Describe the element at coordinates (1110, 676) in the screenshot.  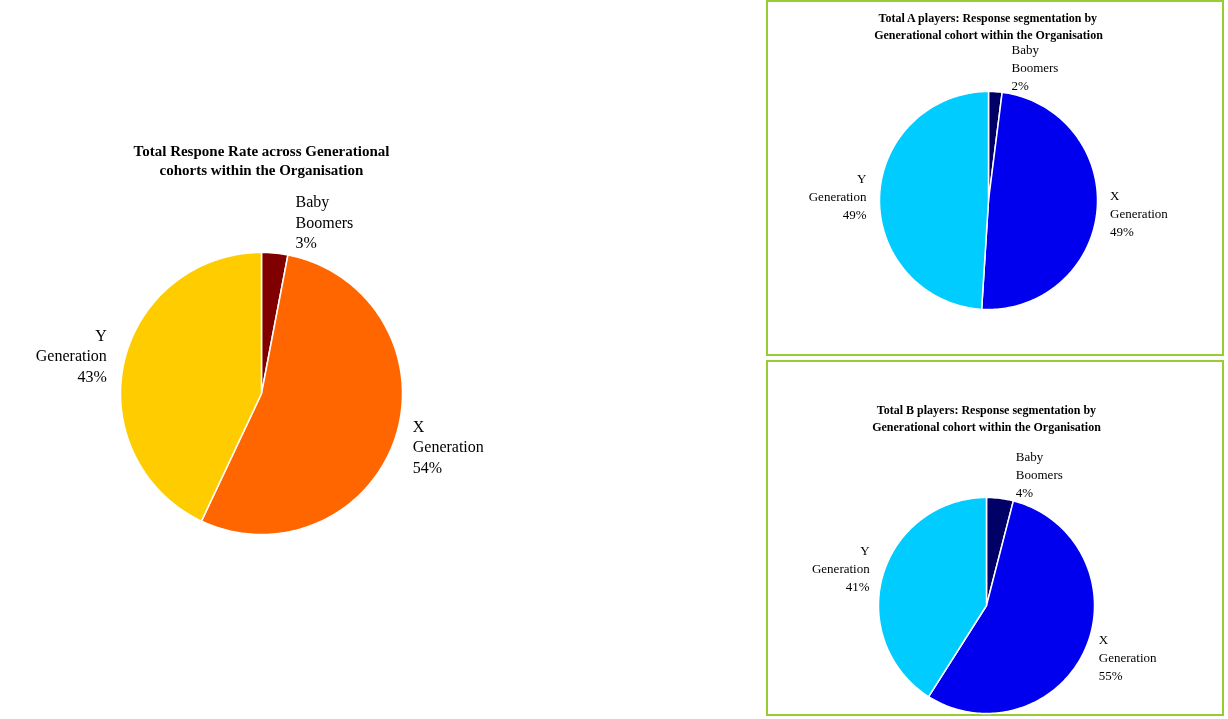
I see `data-label: 55%` at that location.